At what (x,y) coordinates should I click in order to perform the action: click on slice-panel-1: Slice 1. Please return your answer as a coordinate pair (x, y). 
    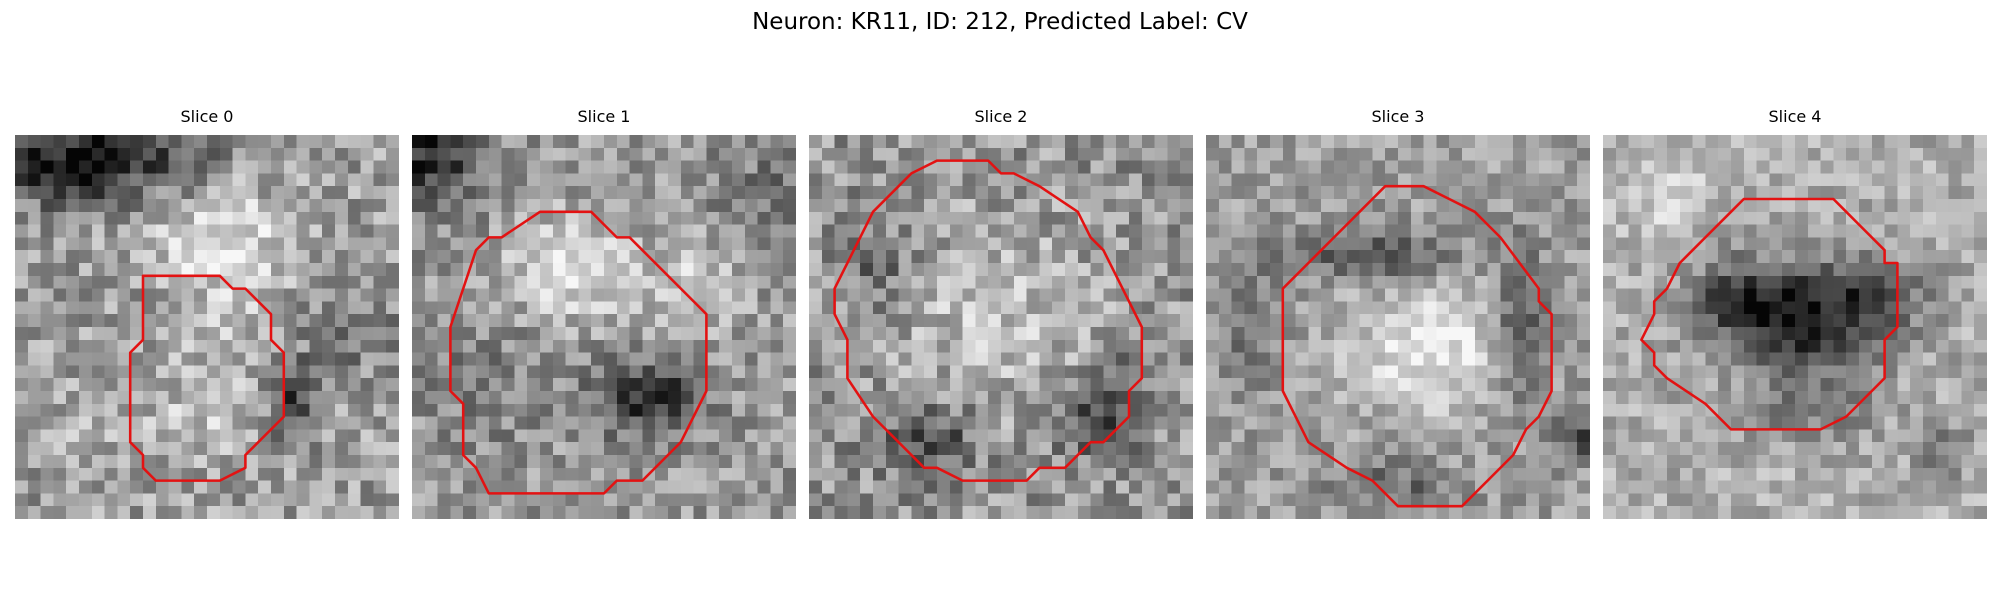
    Looking at the image, I should click on (604, 313).